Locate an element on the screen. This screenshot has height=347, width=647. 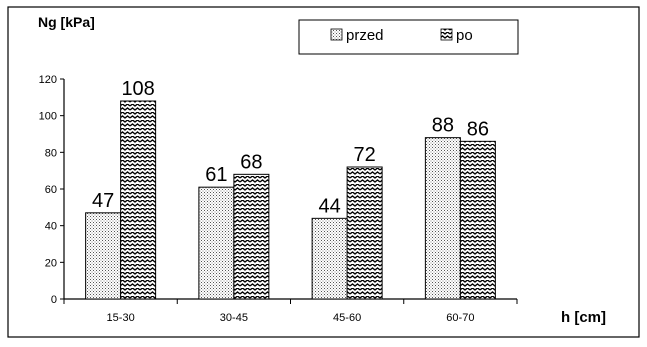
x-tick-label: 60-70 is located at coordinates (460, 318).